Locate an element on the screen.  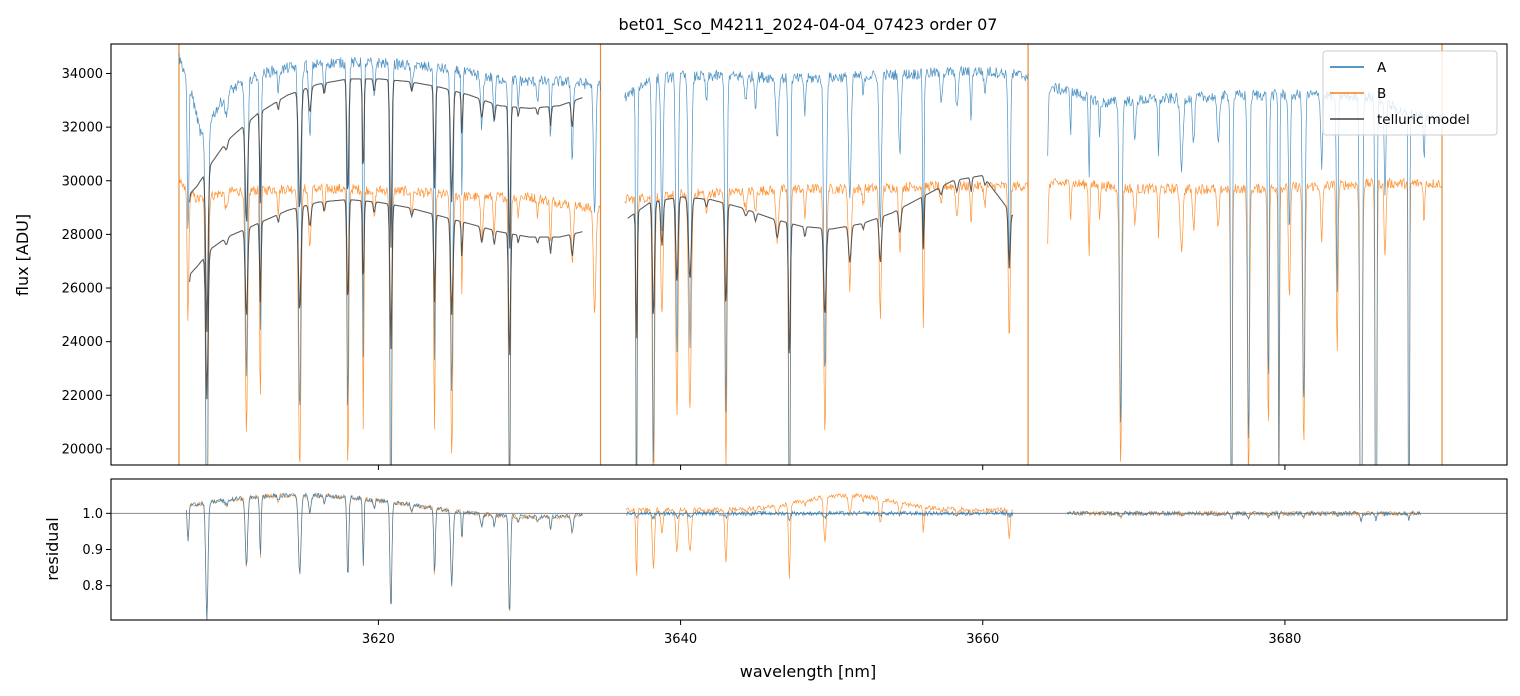
top-ytick-label: 26000 is located at coordinates (82, 289).